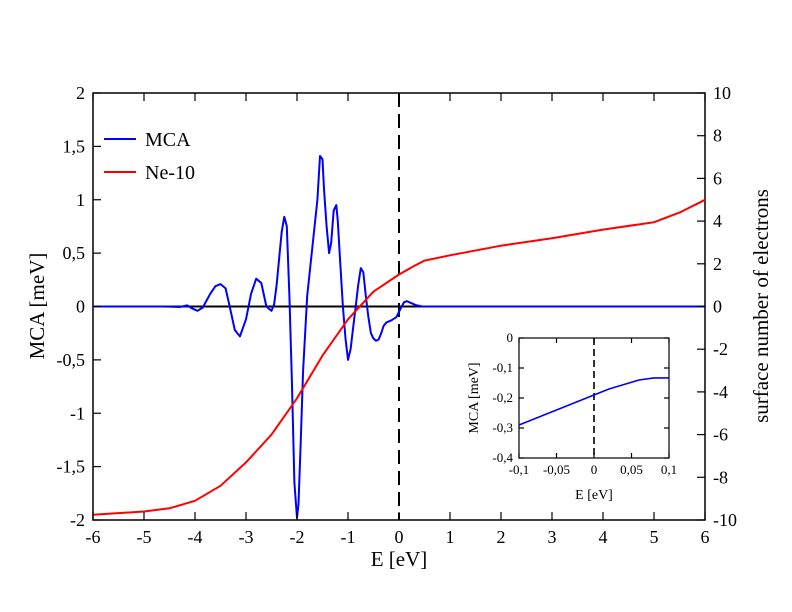 Image resolution: width=792 pixels, height=612 pixels. I want to click on inset-series-mca, so click(593, 401).